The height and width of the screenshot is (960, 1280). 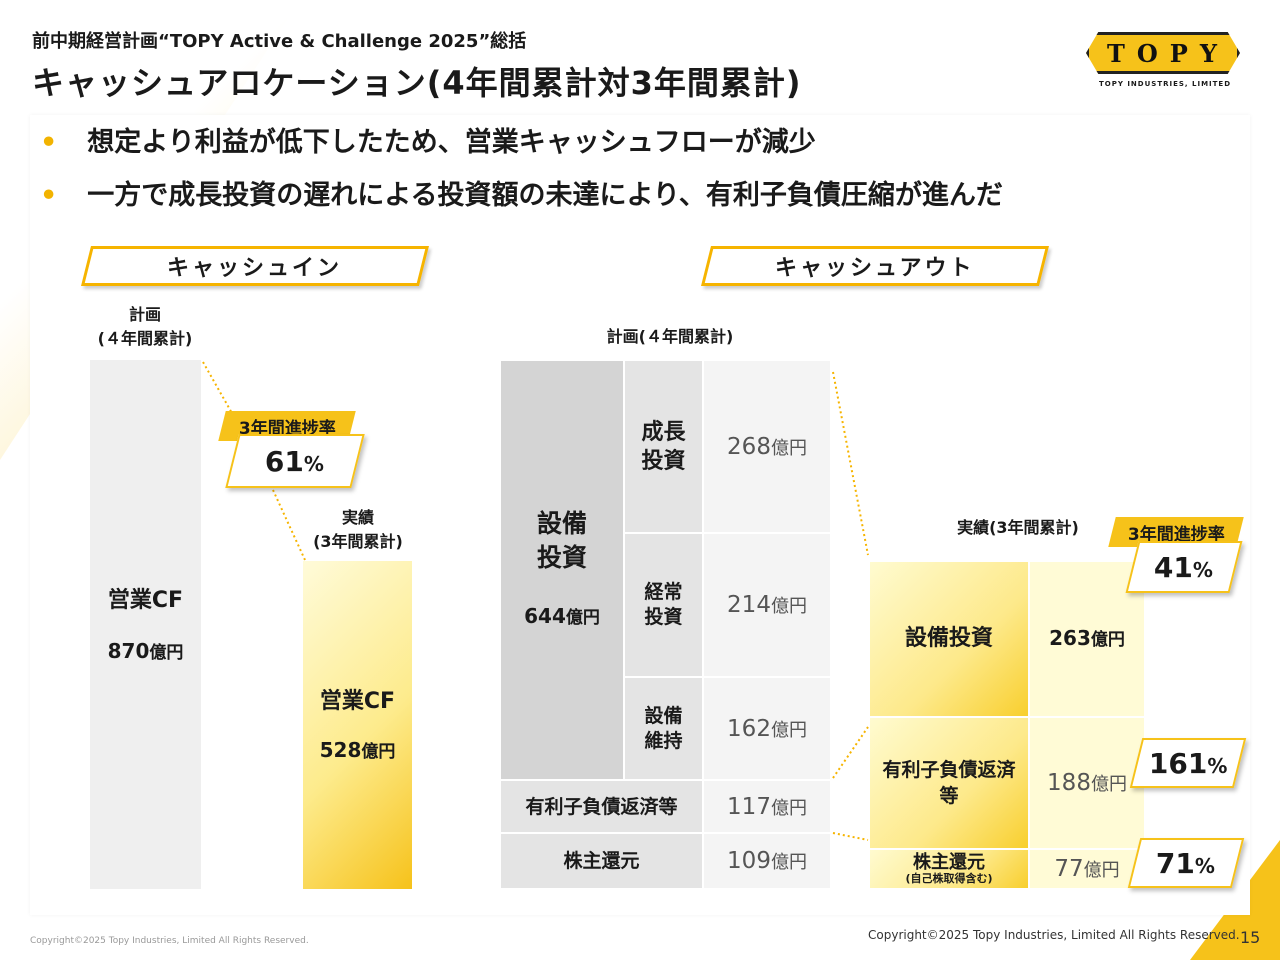 I want to click on slide-subtitle: 前中期経営計画“TOPY Active & Challenge 2025”総括, so click(x=279, y=41).